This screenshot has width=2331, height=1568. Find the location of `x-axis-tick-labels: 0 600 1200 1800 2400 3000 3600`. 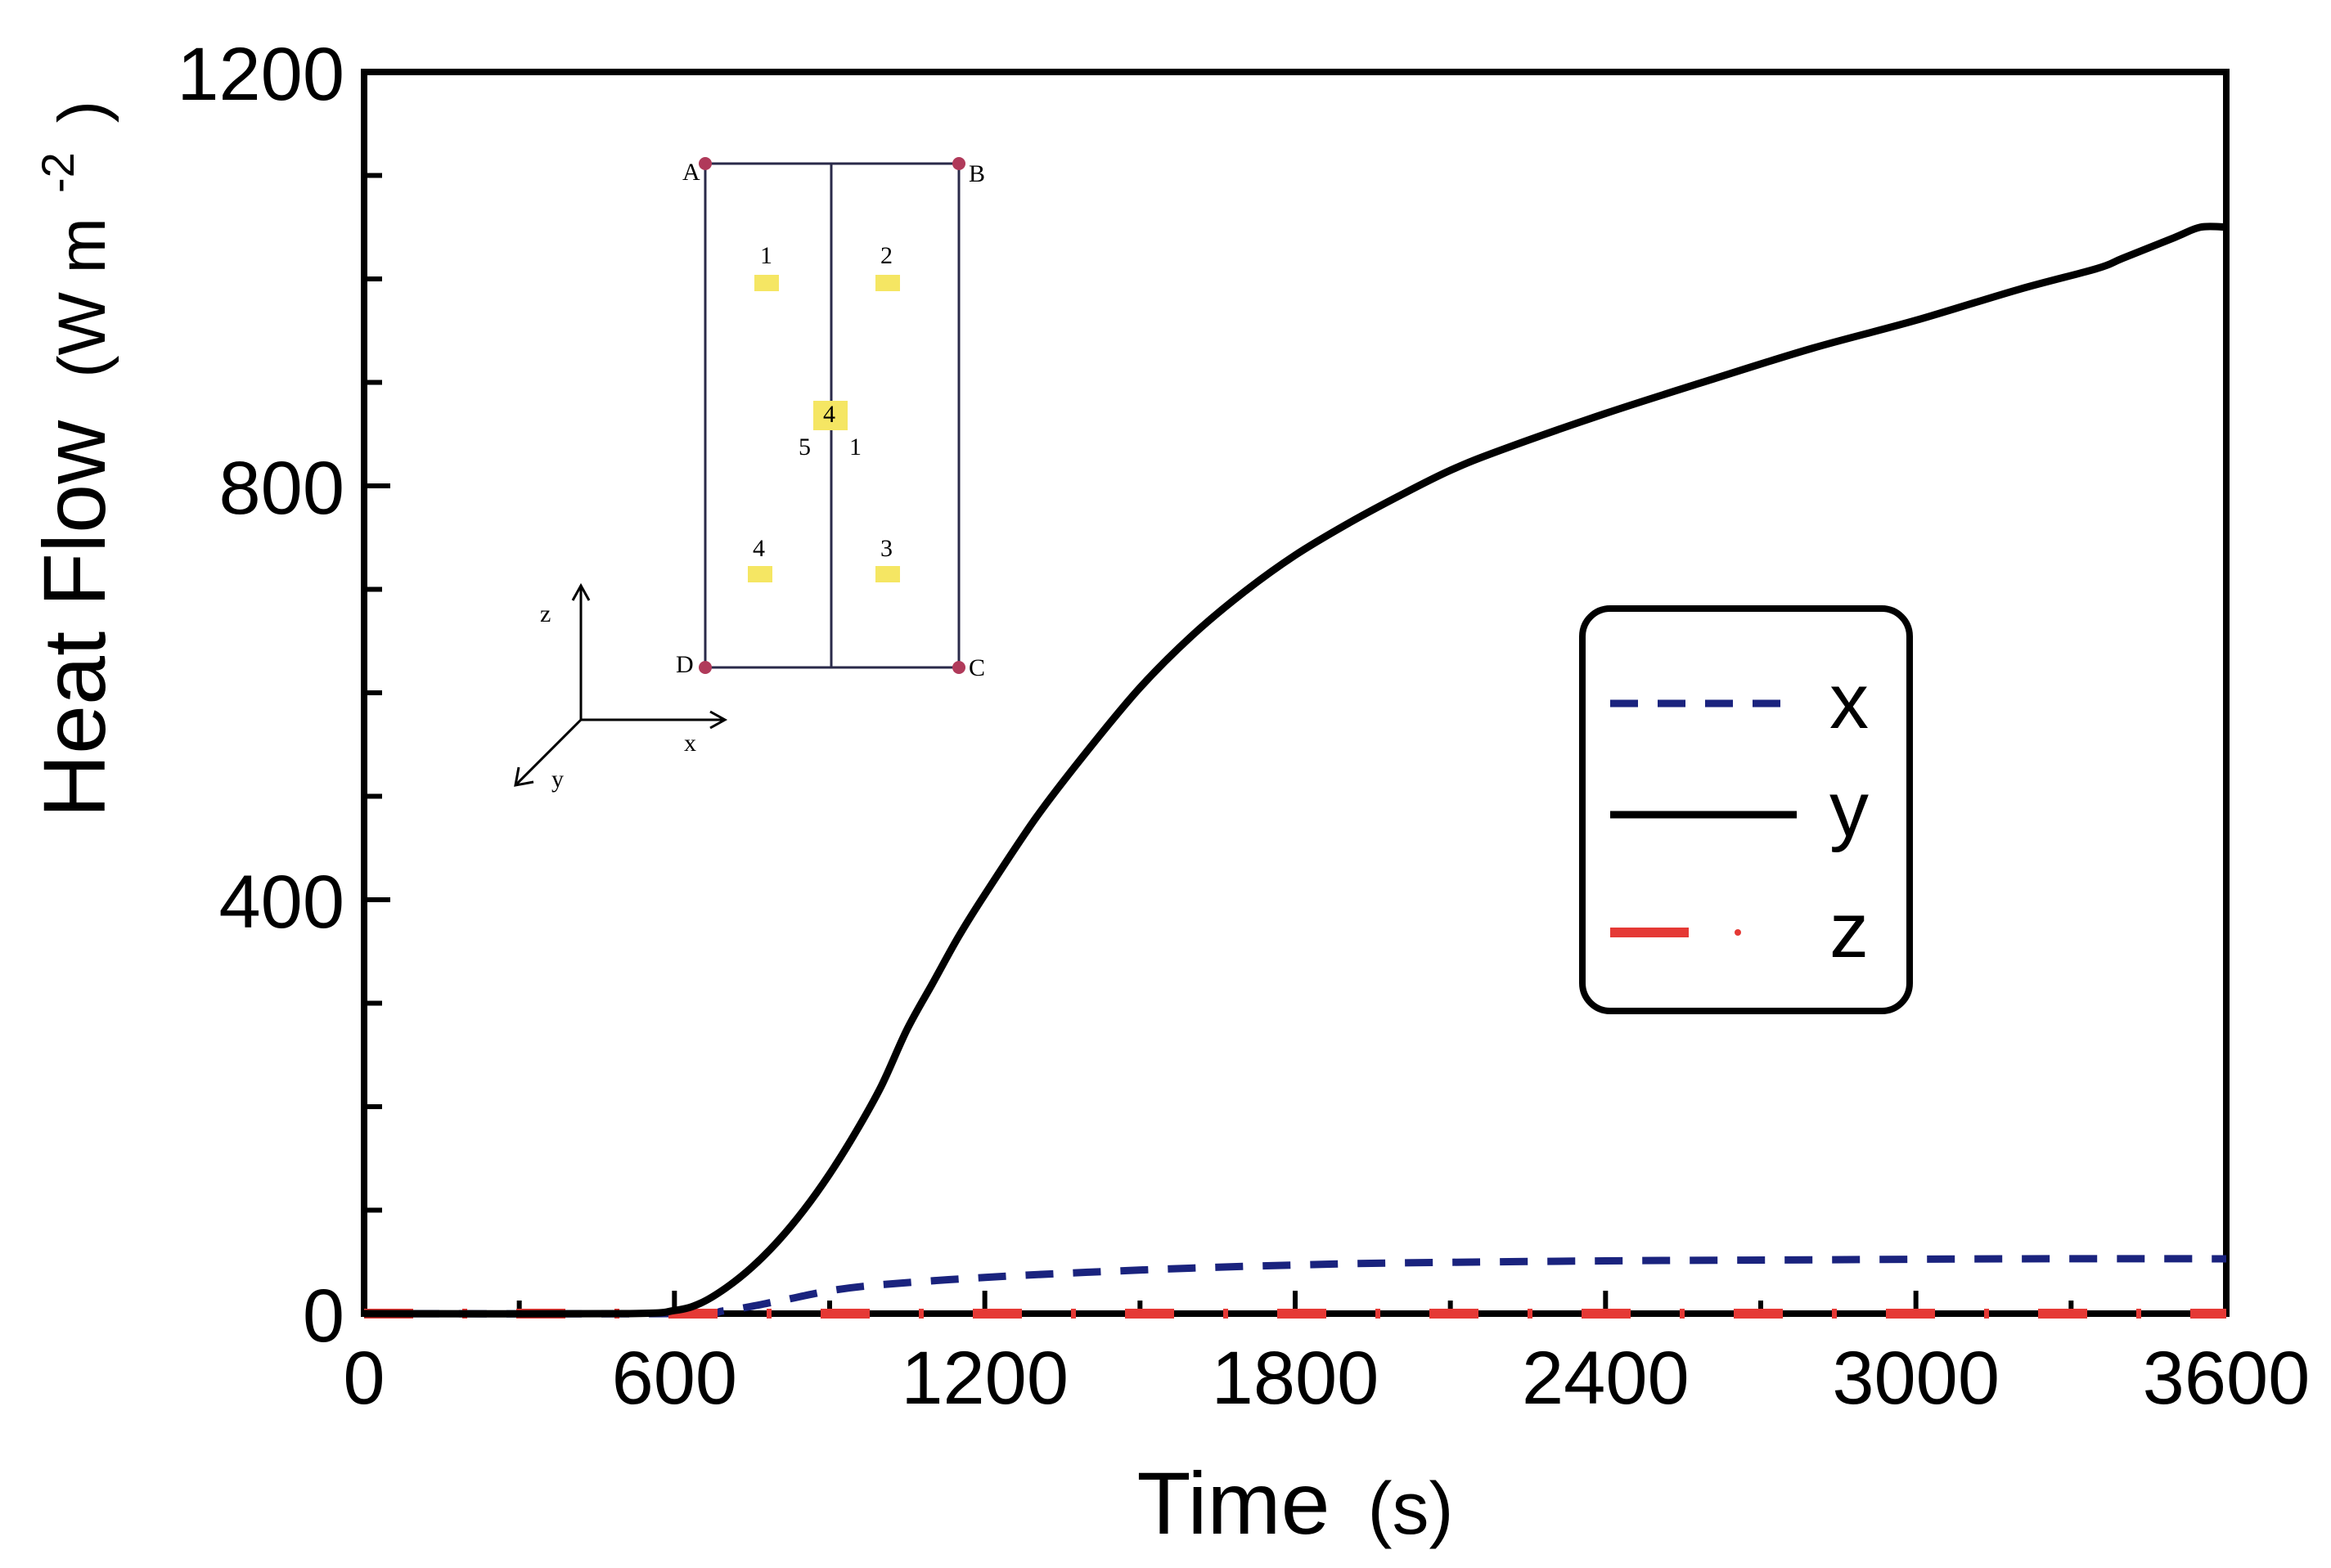

x-axis-tick-labels: 0 600 1200 1800 2400 3000 3600 is located at coordinates (1327, 1378).